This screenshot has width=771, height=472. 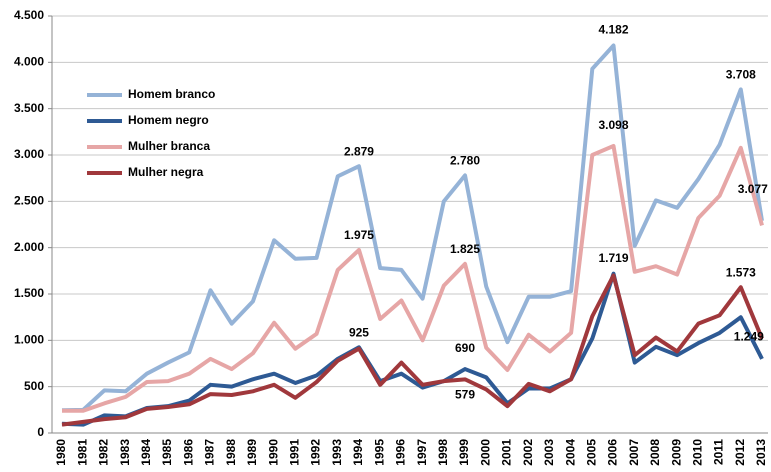 I want to click on data-label: 1.719, so click(x=613, y=258).